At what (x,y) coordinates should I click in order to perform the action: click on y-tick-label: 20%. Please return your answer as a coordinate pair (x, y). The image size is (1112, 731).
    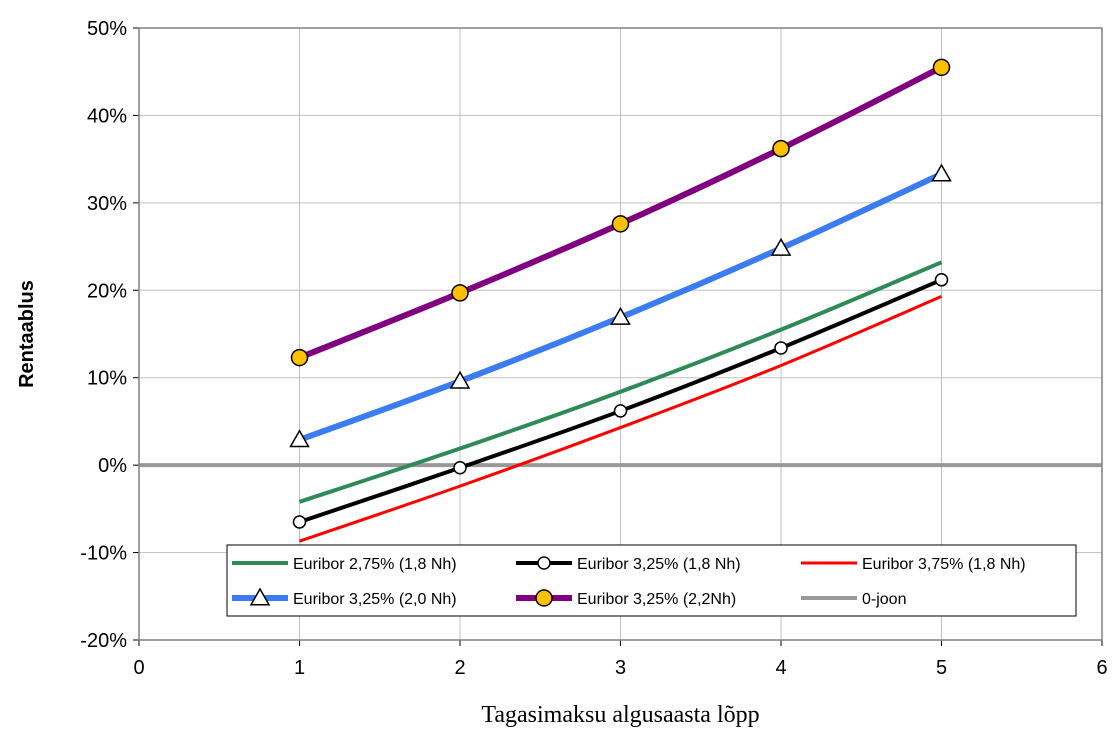
    Looking at the image, I should click on (107, 291).